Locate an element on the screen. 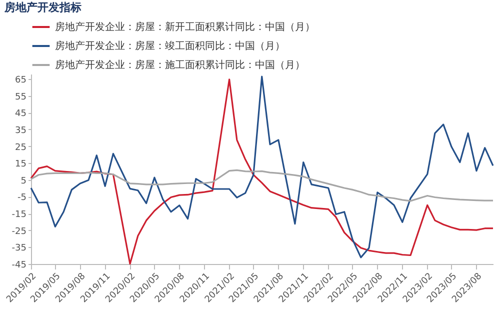  y-tick-label: -5 is located at coordinates (22, 198).